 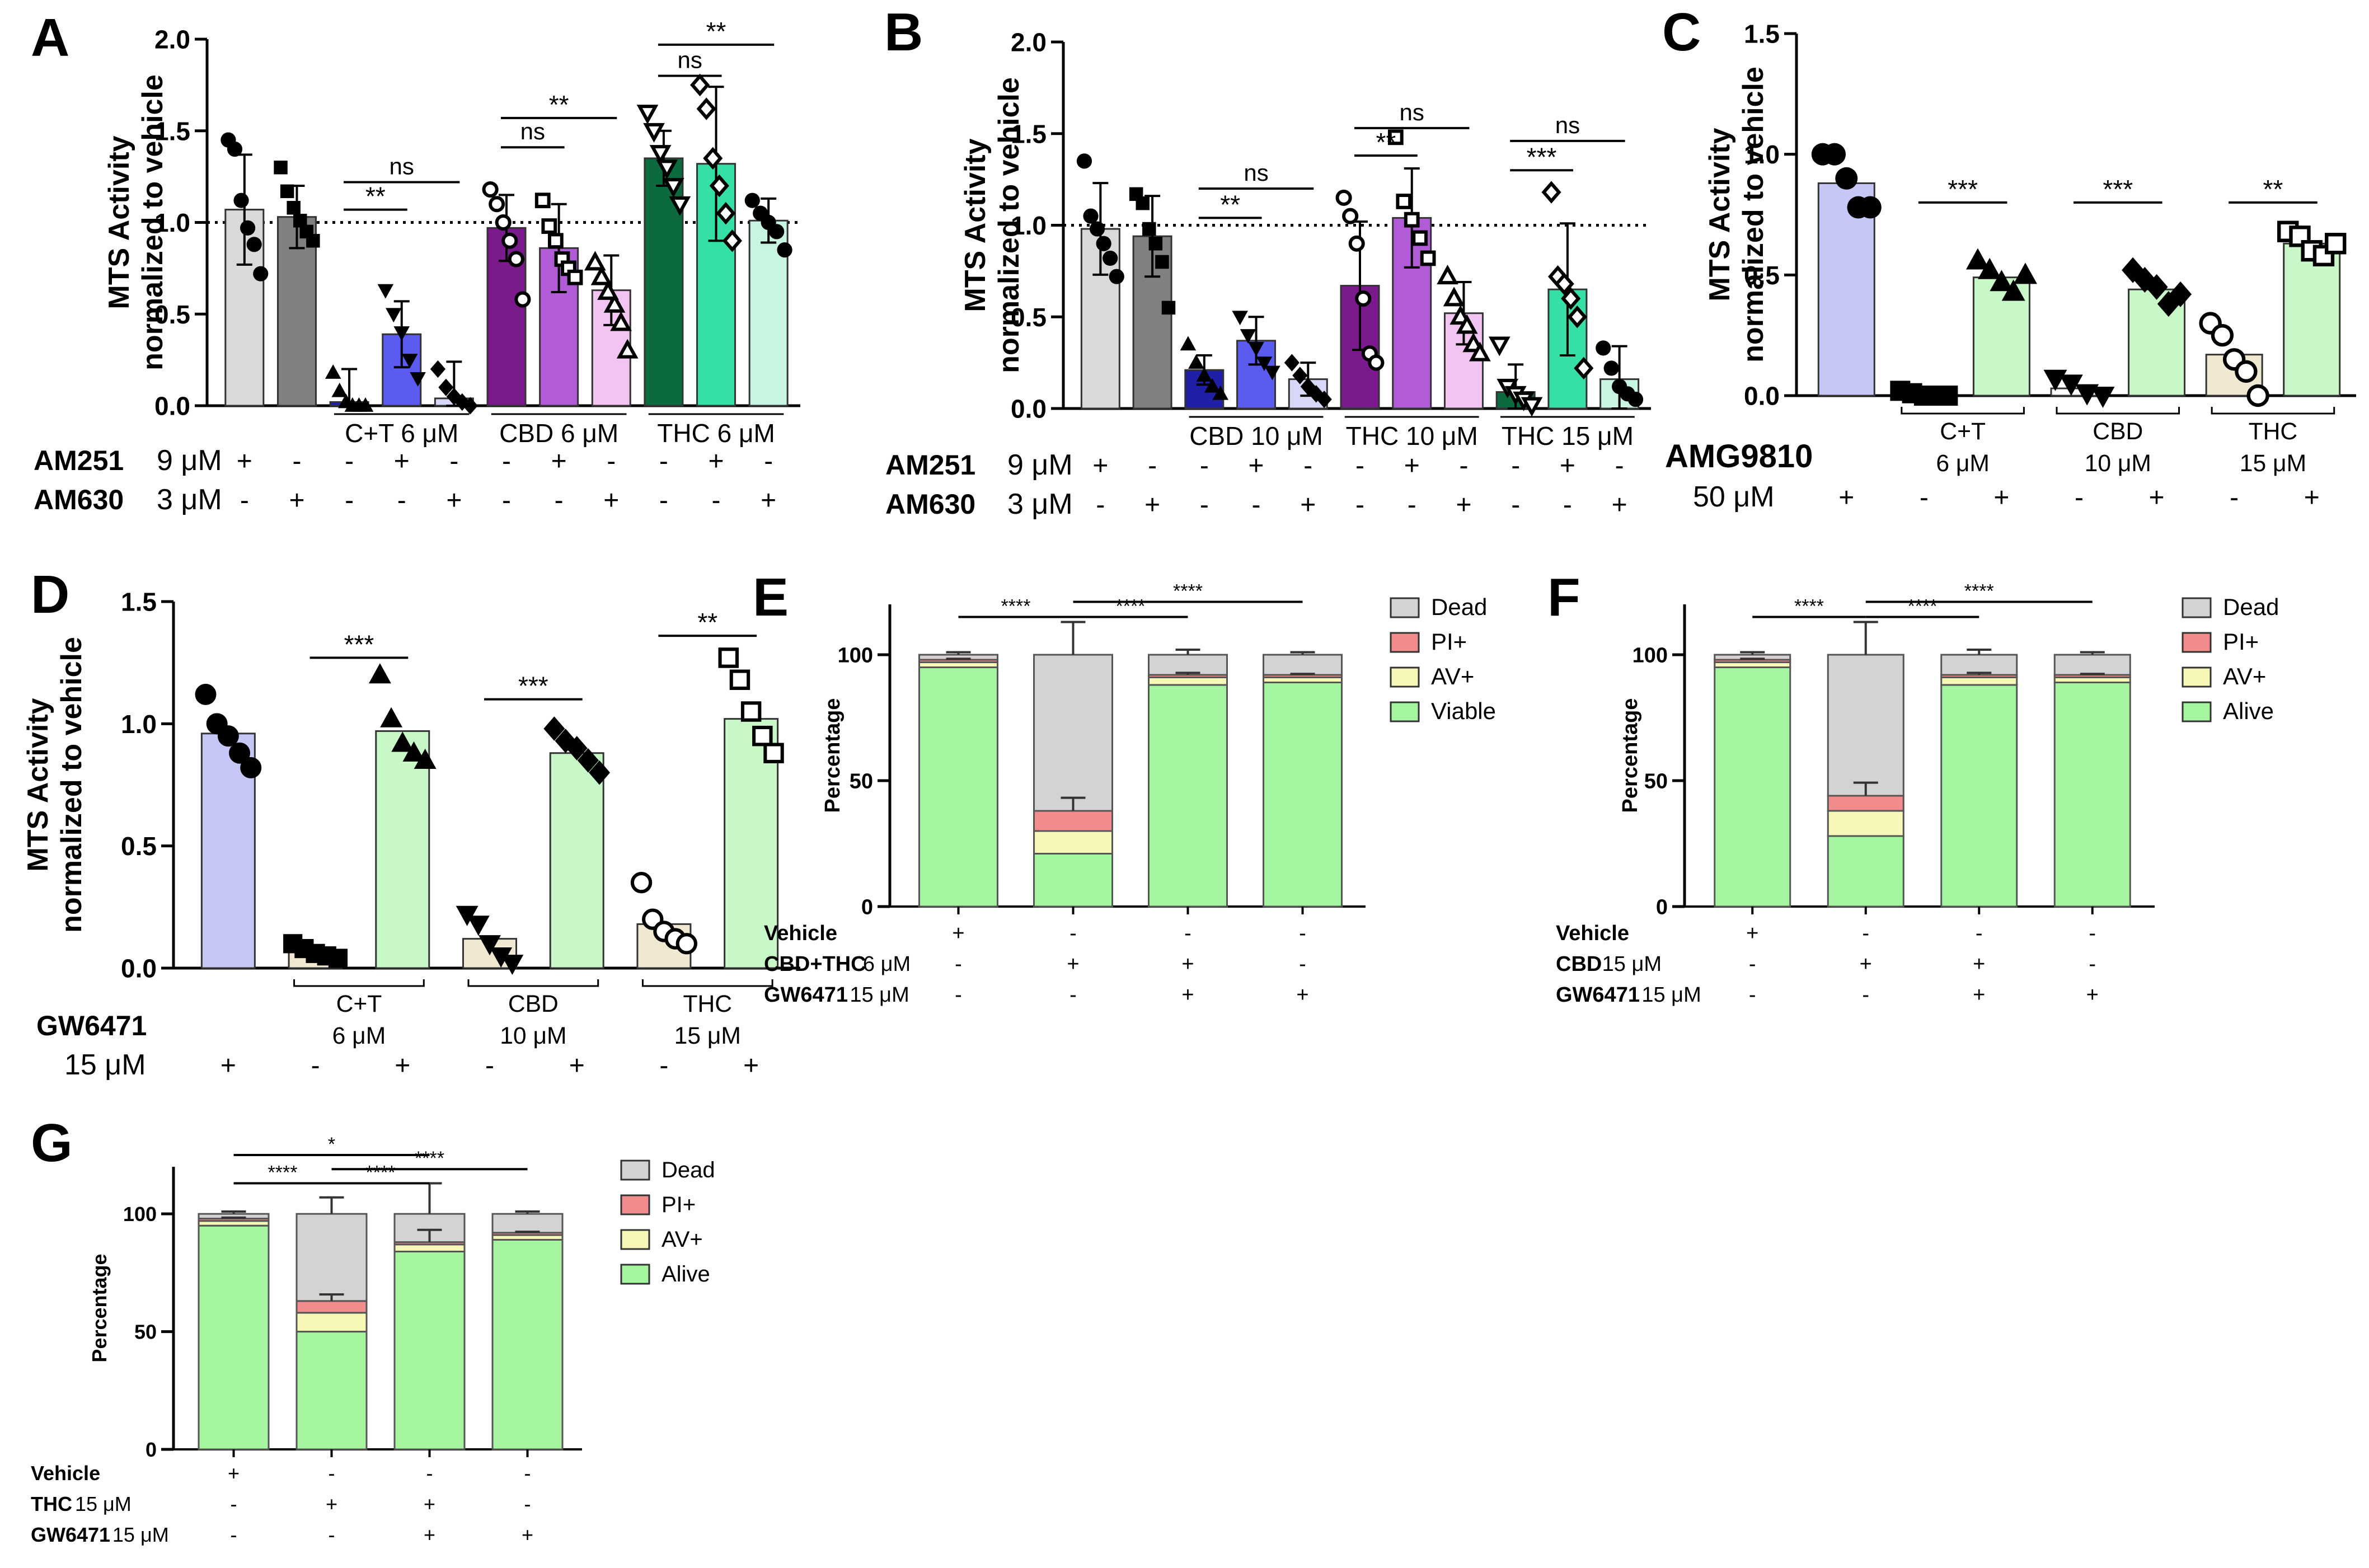 What do you see at coordinates (52, 1143) in the screenshot?
I see `panel-letter: G` at bounding box center [52, 1143].